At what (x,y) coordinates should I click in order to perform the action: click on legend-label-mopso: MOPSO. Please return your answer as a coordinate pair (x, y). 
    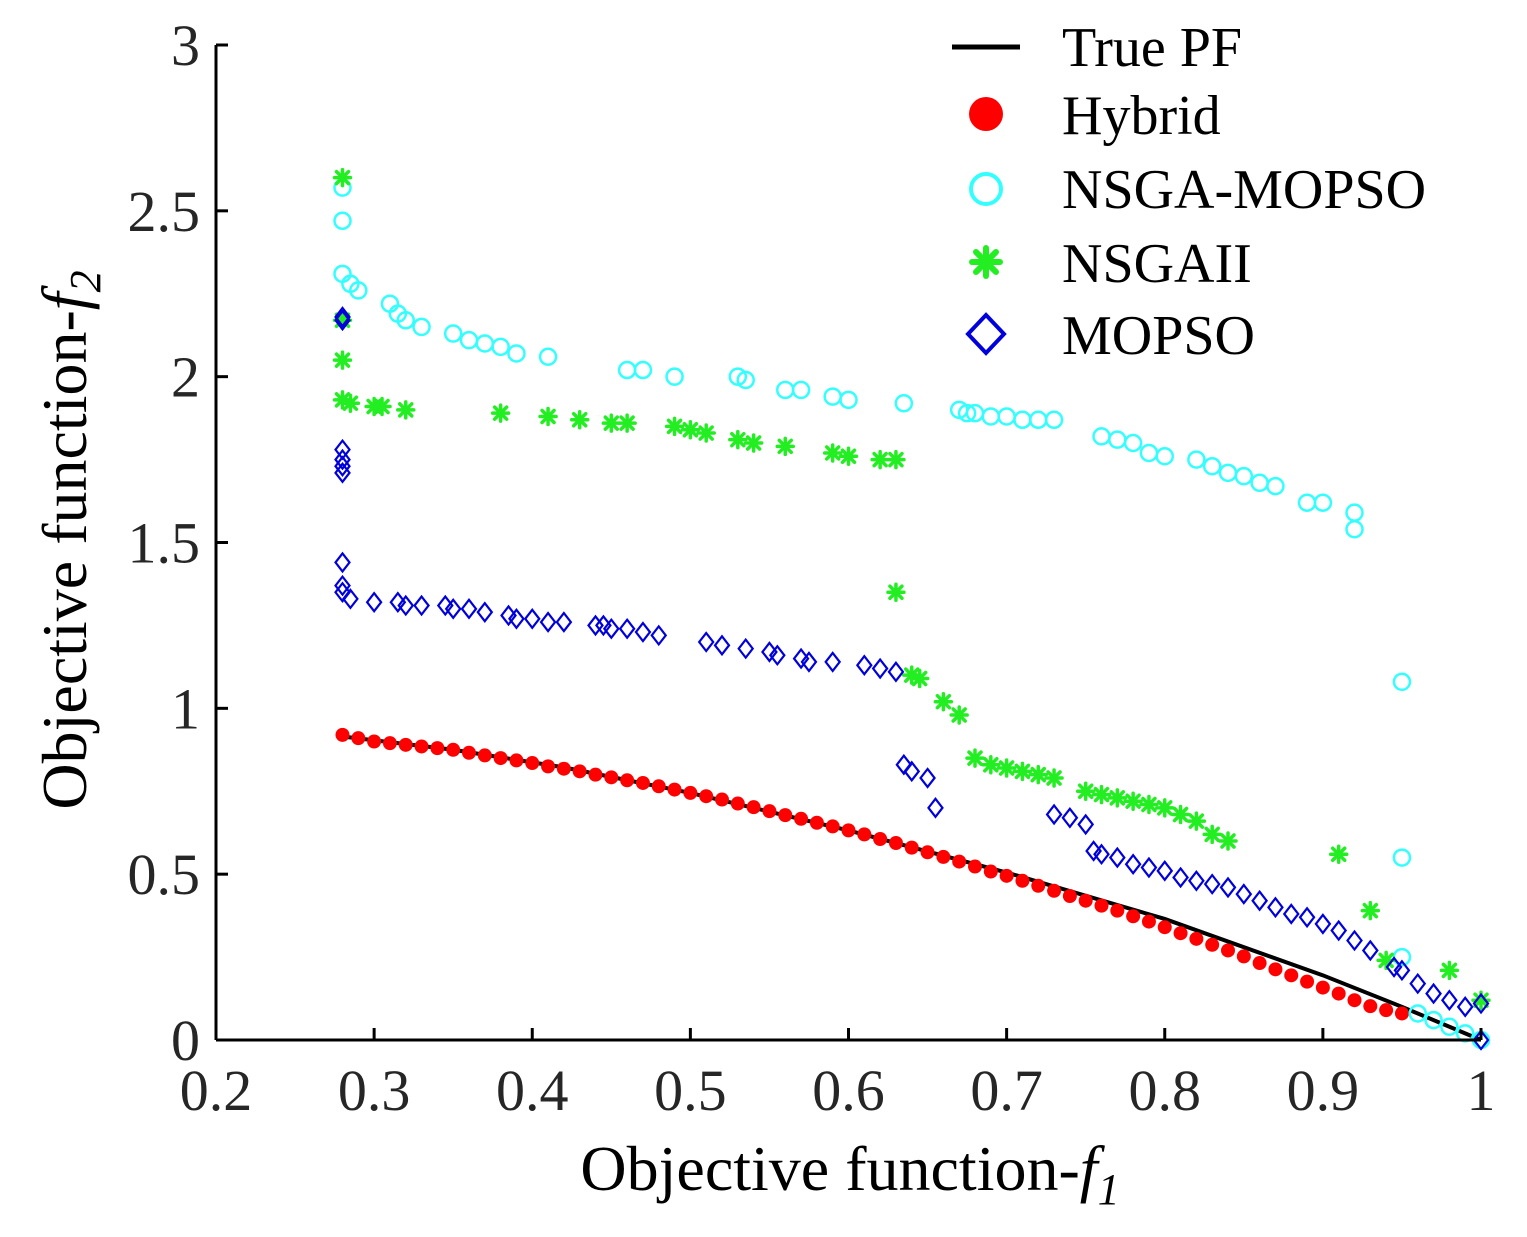
    Looking at the image, I should click on (1158, 336).